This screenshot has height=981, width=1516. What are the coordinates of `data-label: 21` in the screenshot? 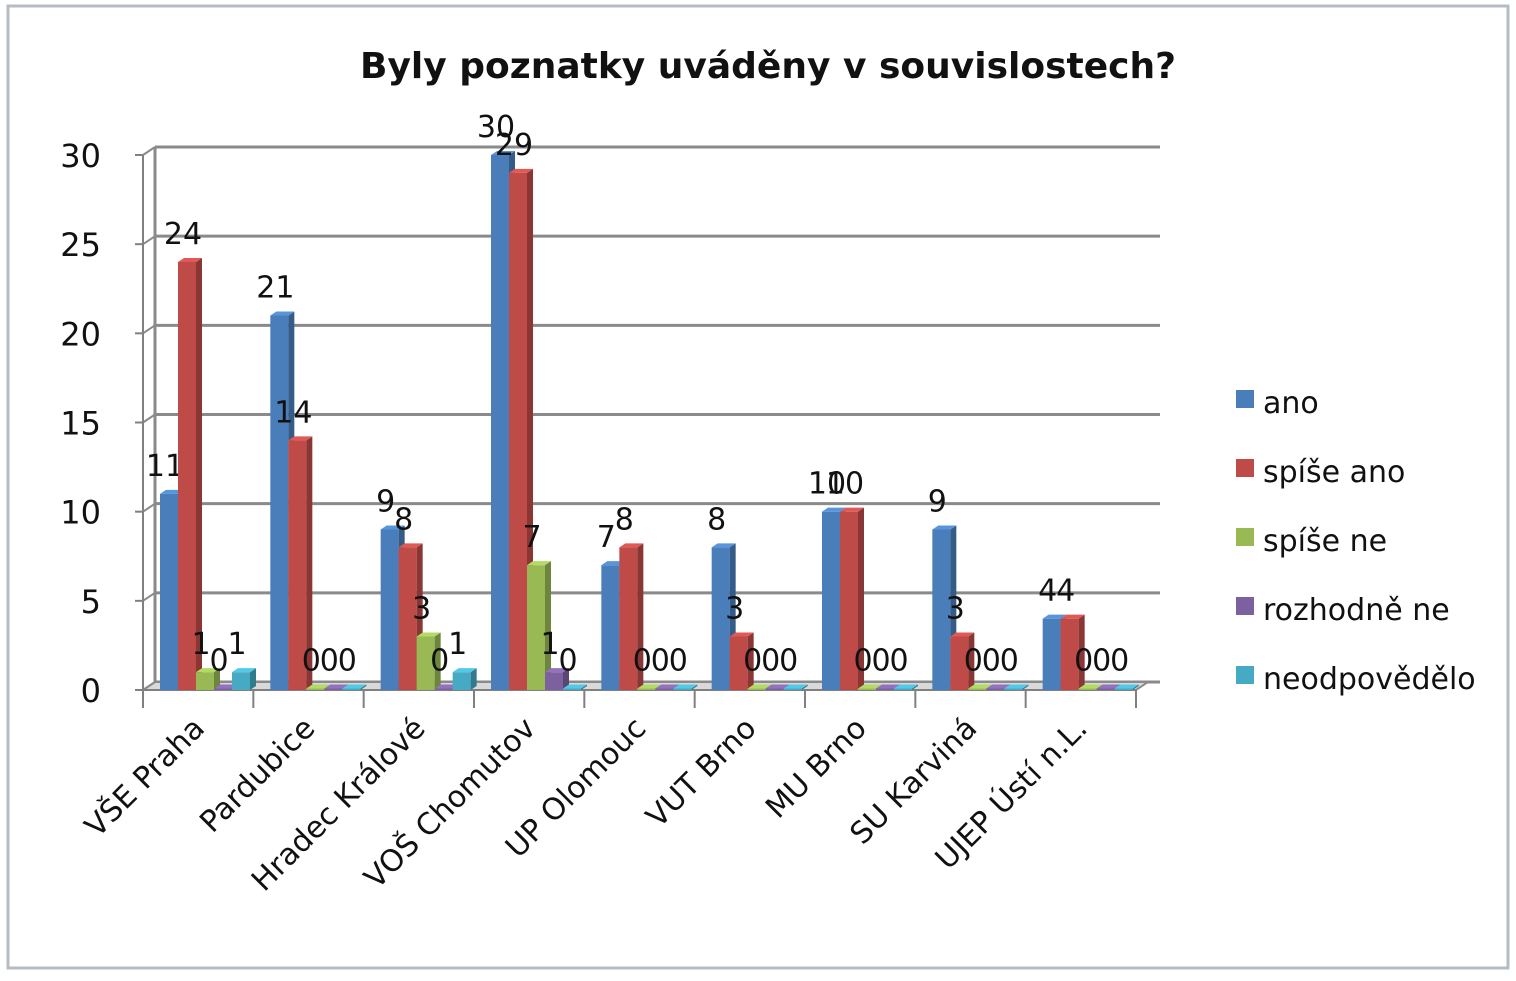 It's located at (275, 288).